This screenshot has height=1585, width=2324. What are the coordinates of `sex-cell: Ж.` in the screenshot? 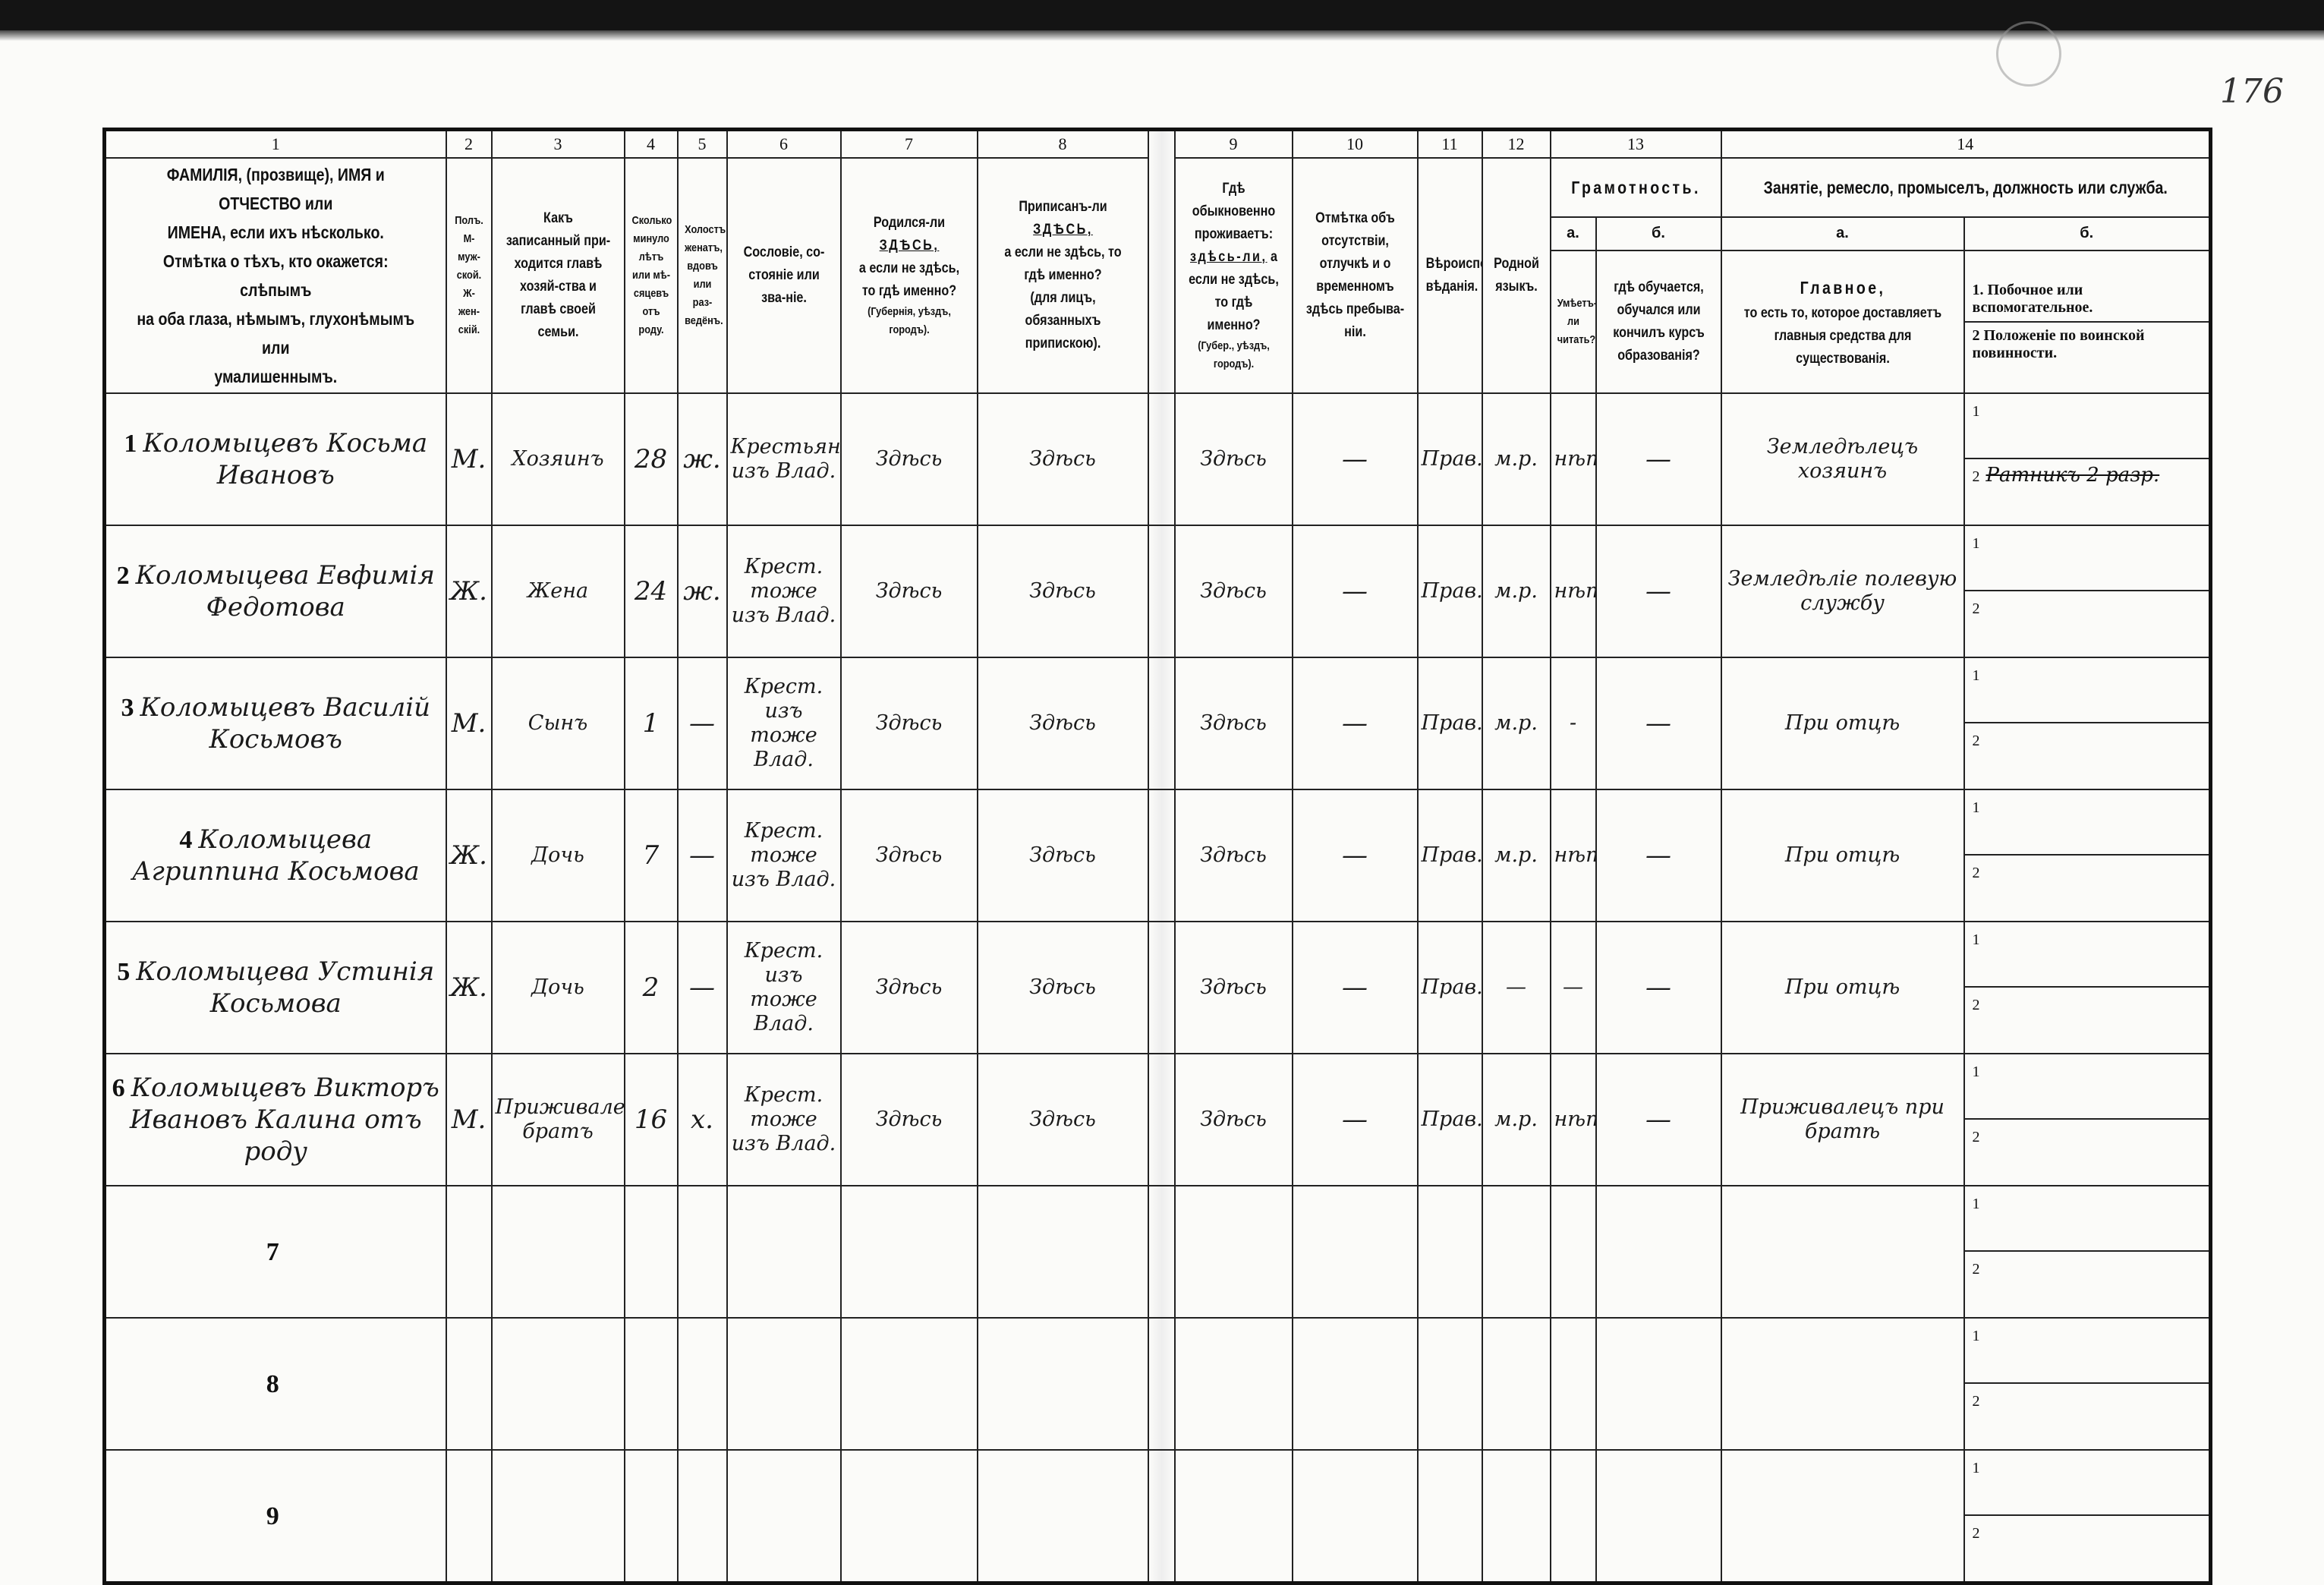 It's located at (469, 987).